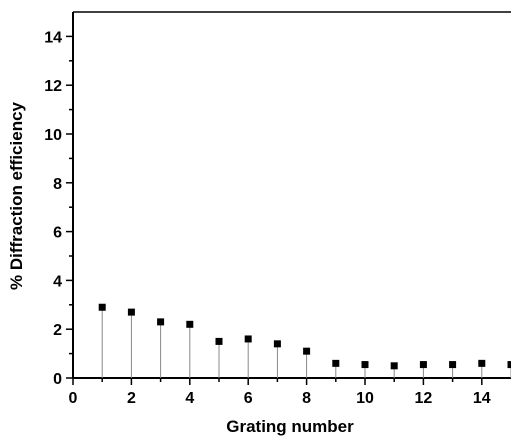 This screenshot has width=511, height=438. I want to click on y-tick-label: 6, so click(57, 233).